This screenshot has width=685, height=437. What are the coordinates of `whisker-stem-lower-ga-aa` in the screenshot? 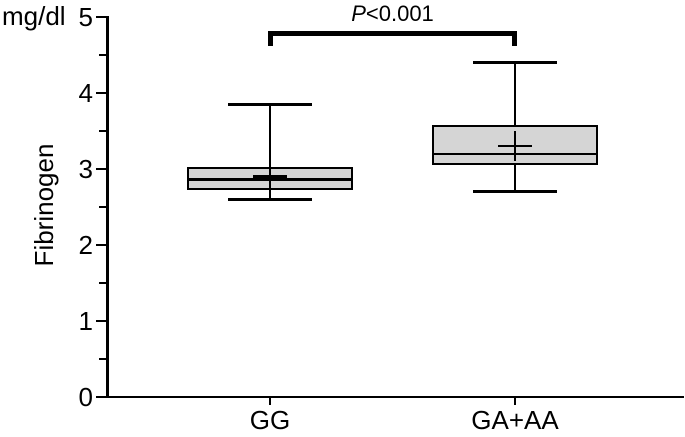 It's located at (515, 178).